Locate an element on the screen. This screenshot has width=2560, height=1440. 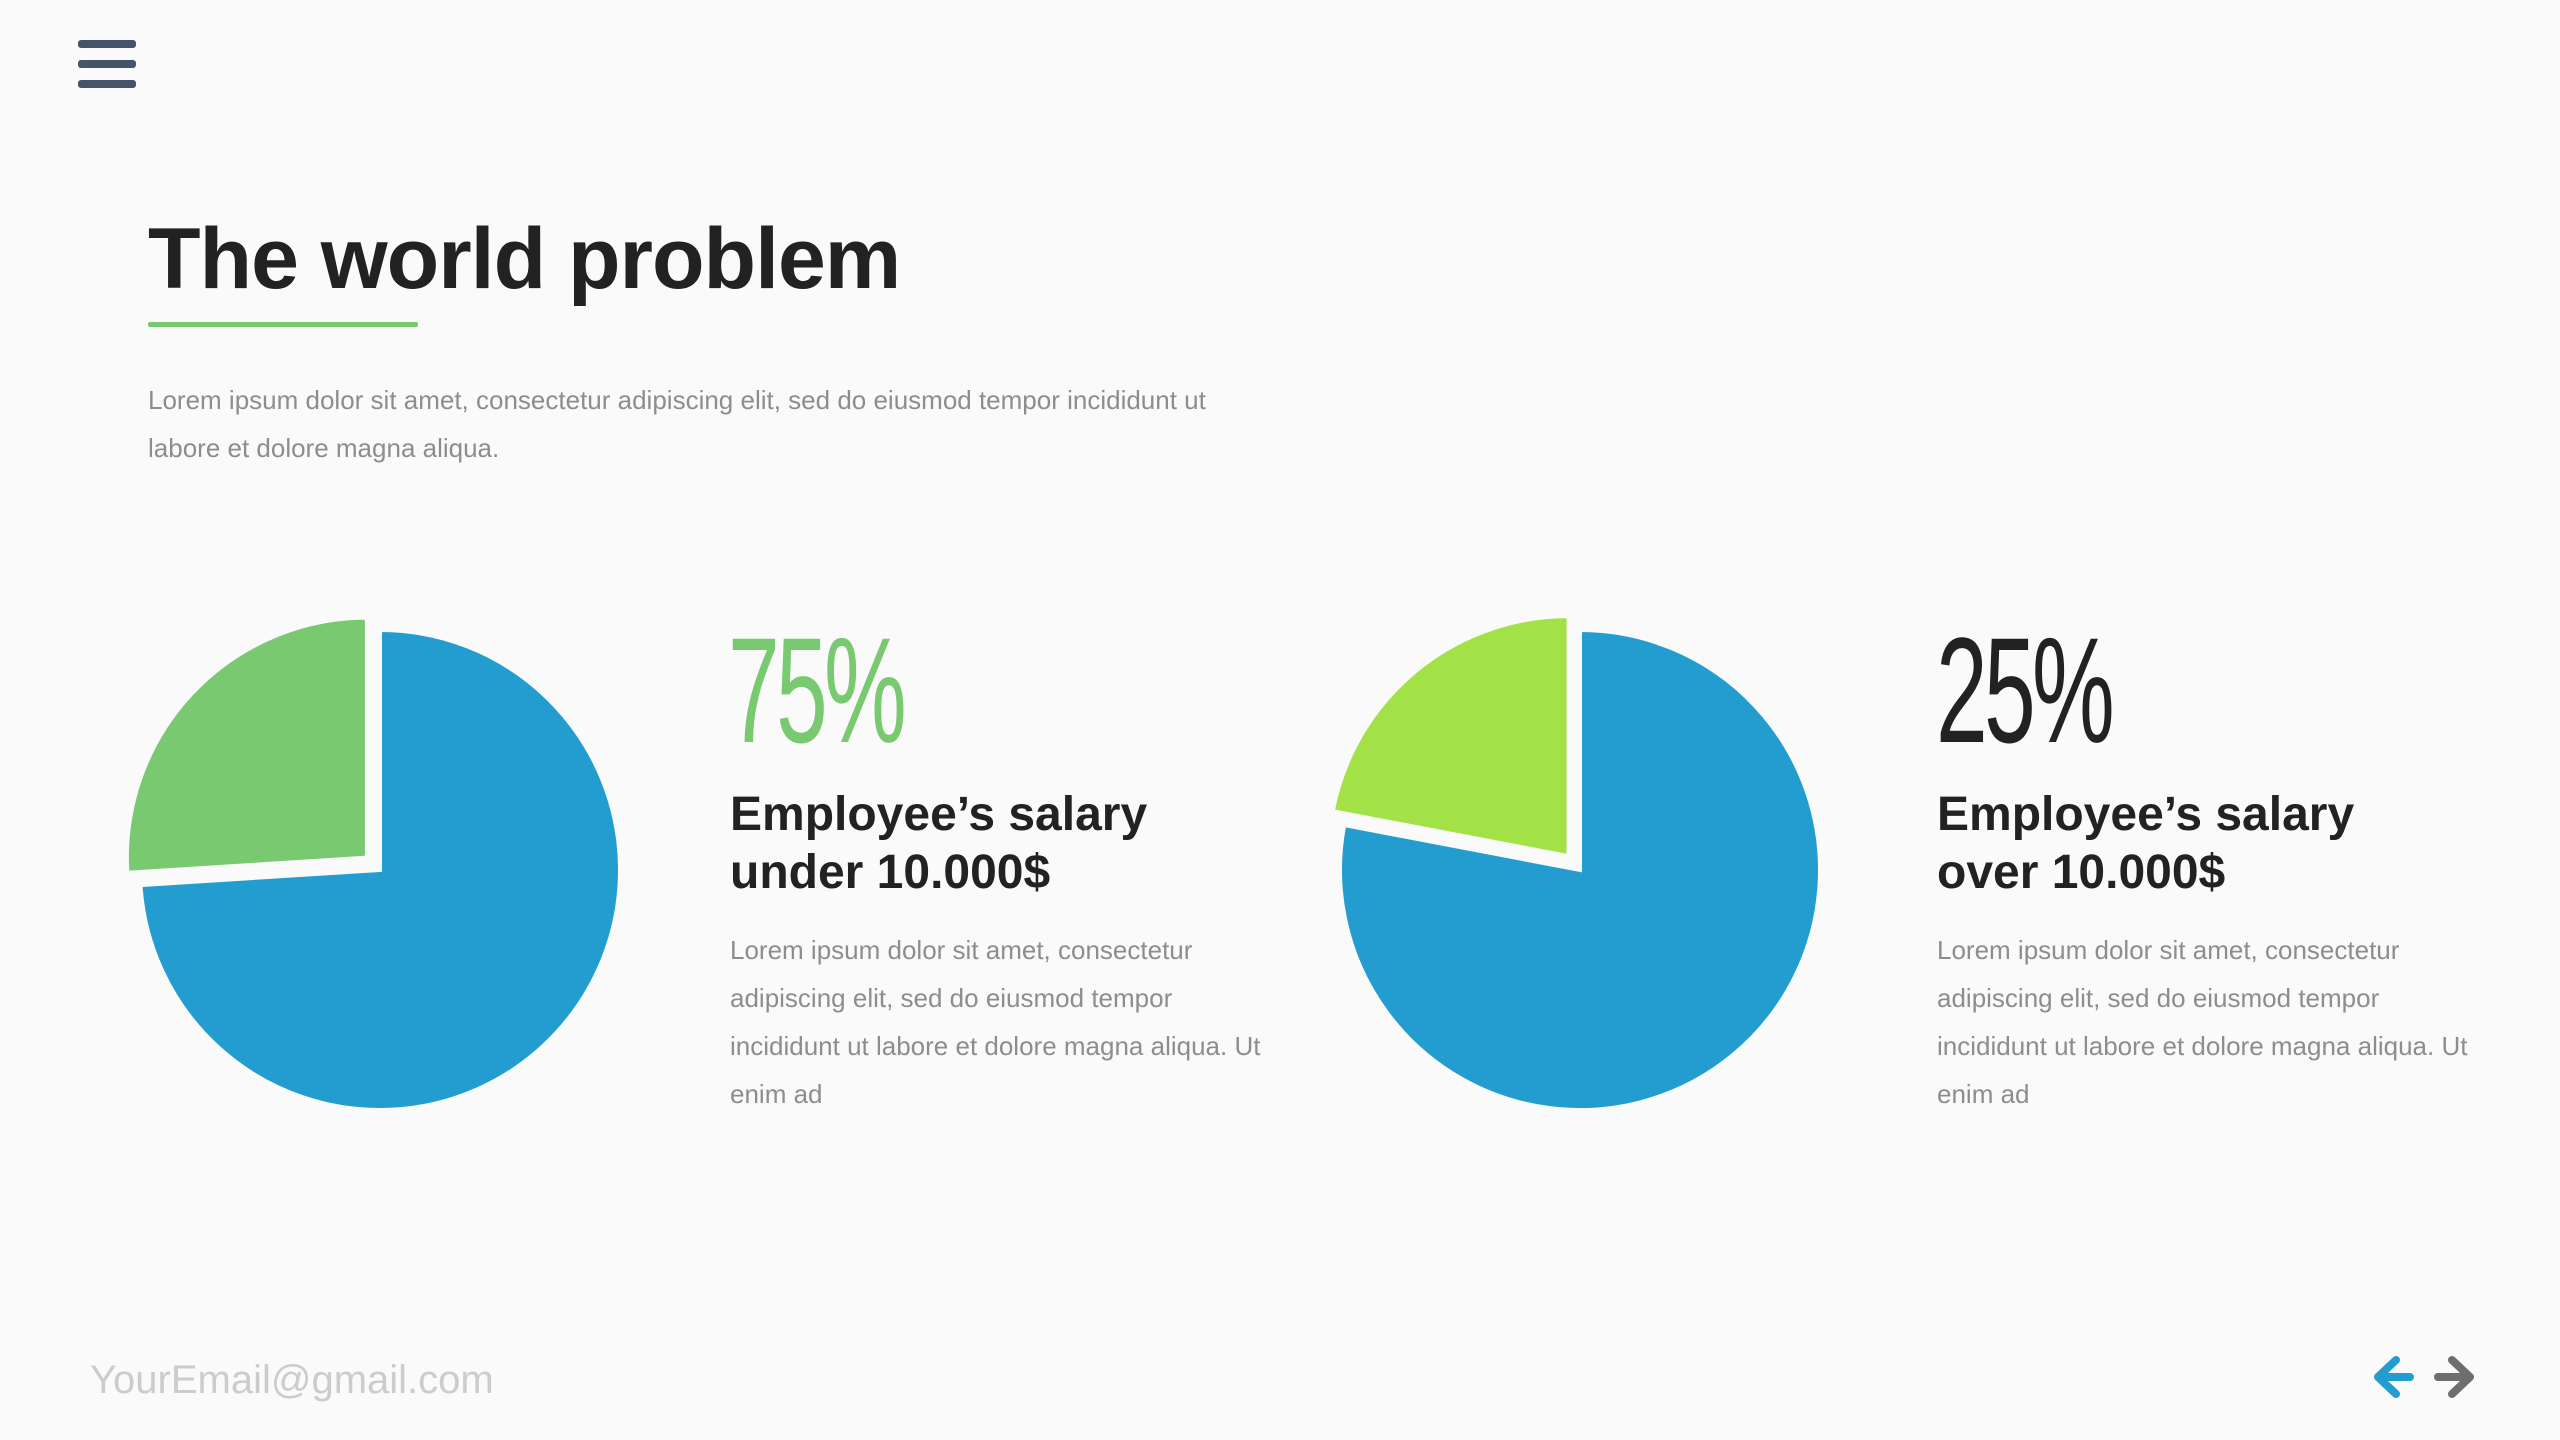
hamburger-menu-icon is located at coordinates (107, 64).